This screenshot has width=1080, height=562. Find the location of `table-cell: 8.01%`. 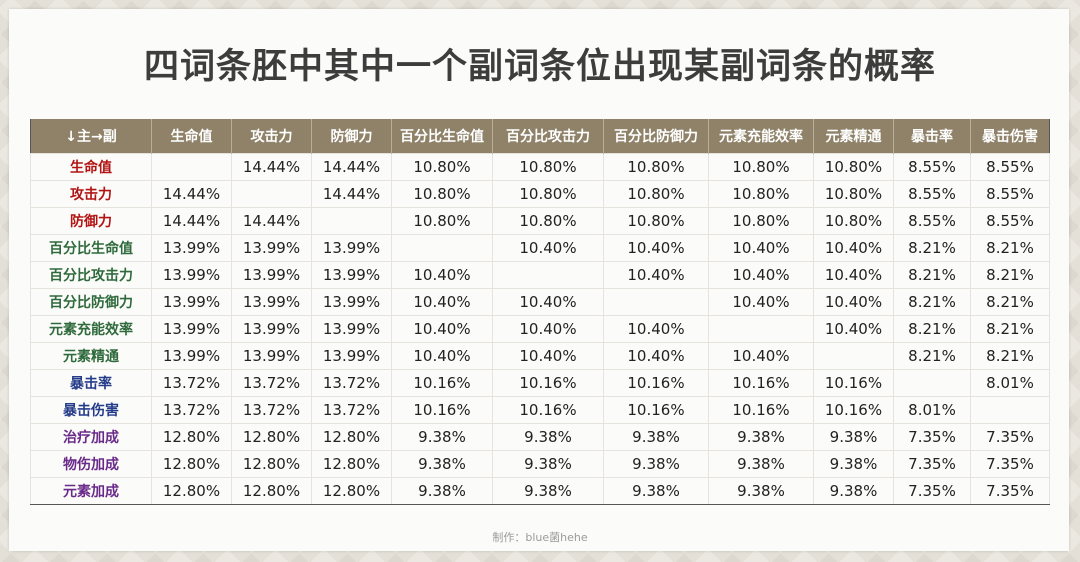

table-cell: 8.01% is located at coordinates (1010, 383).